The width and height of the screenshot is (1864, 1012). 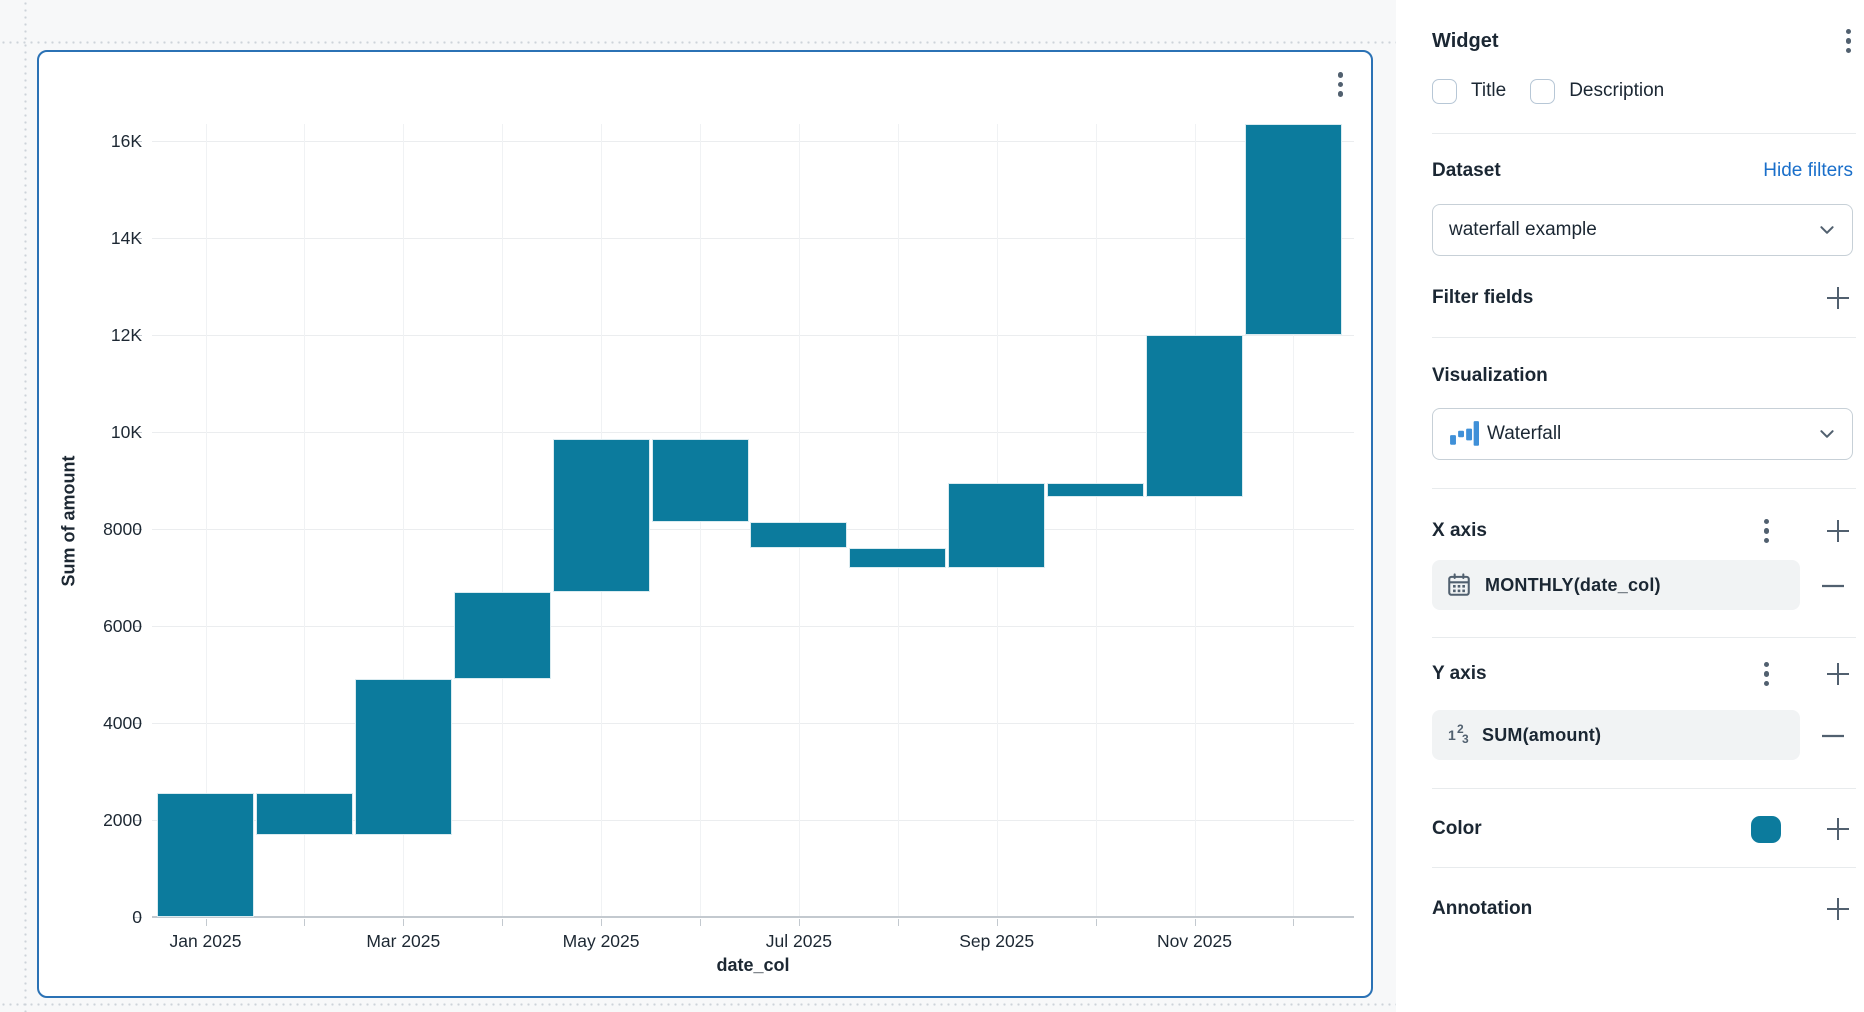 What do you see at coordinates (1482, 908) in the screenshot?
I see `annotation-heading: Annotation` at bounding box center [1482, 908].